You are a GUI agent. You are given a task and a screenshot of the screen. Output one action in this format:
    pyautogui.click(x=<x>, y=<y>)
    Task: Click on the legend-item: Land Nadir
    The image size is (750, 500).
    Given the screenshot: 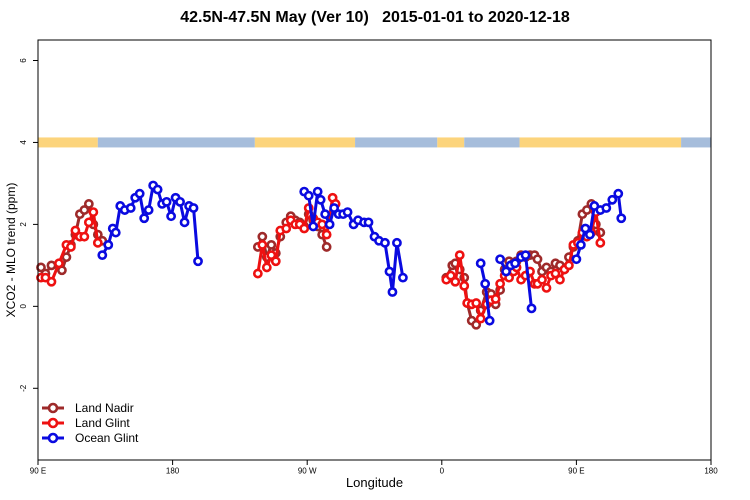 What is the action you would take?
    pyautogui.click(x=88, y=408)
    